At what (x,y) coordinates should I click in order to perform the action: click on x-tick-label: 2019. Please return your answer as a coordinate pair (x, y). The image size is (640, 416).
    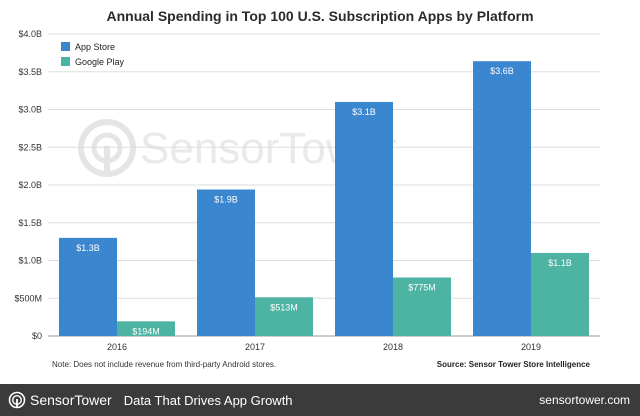
    Looking at the image, I should click on (531, 347).